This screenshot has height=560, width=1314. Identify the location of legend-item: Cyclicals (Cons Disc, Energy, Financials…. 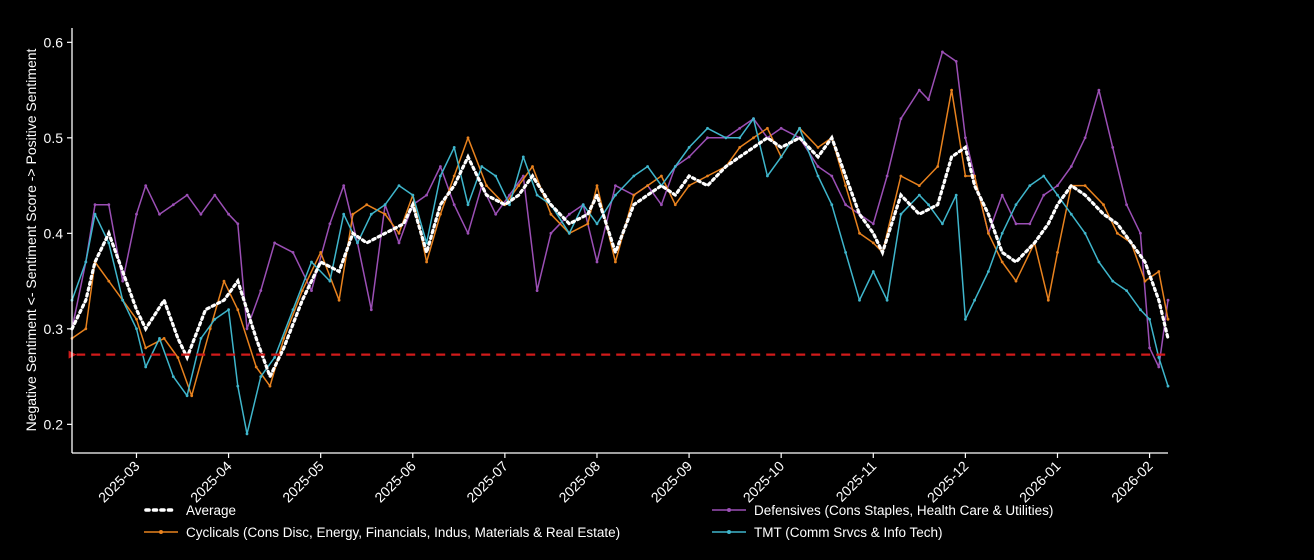
(382, 532).